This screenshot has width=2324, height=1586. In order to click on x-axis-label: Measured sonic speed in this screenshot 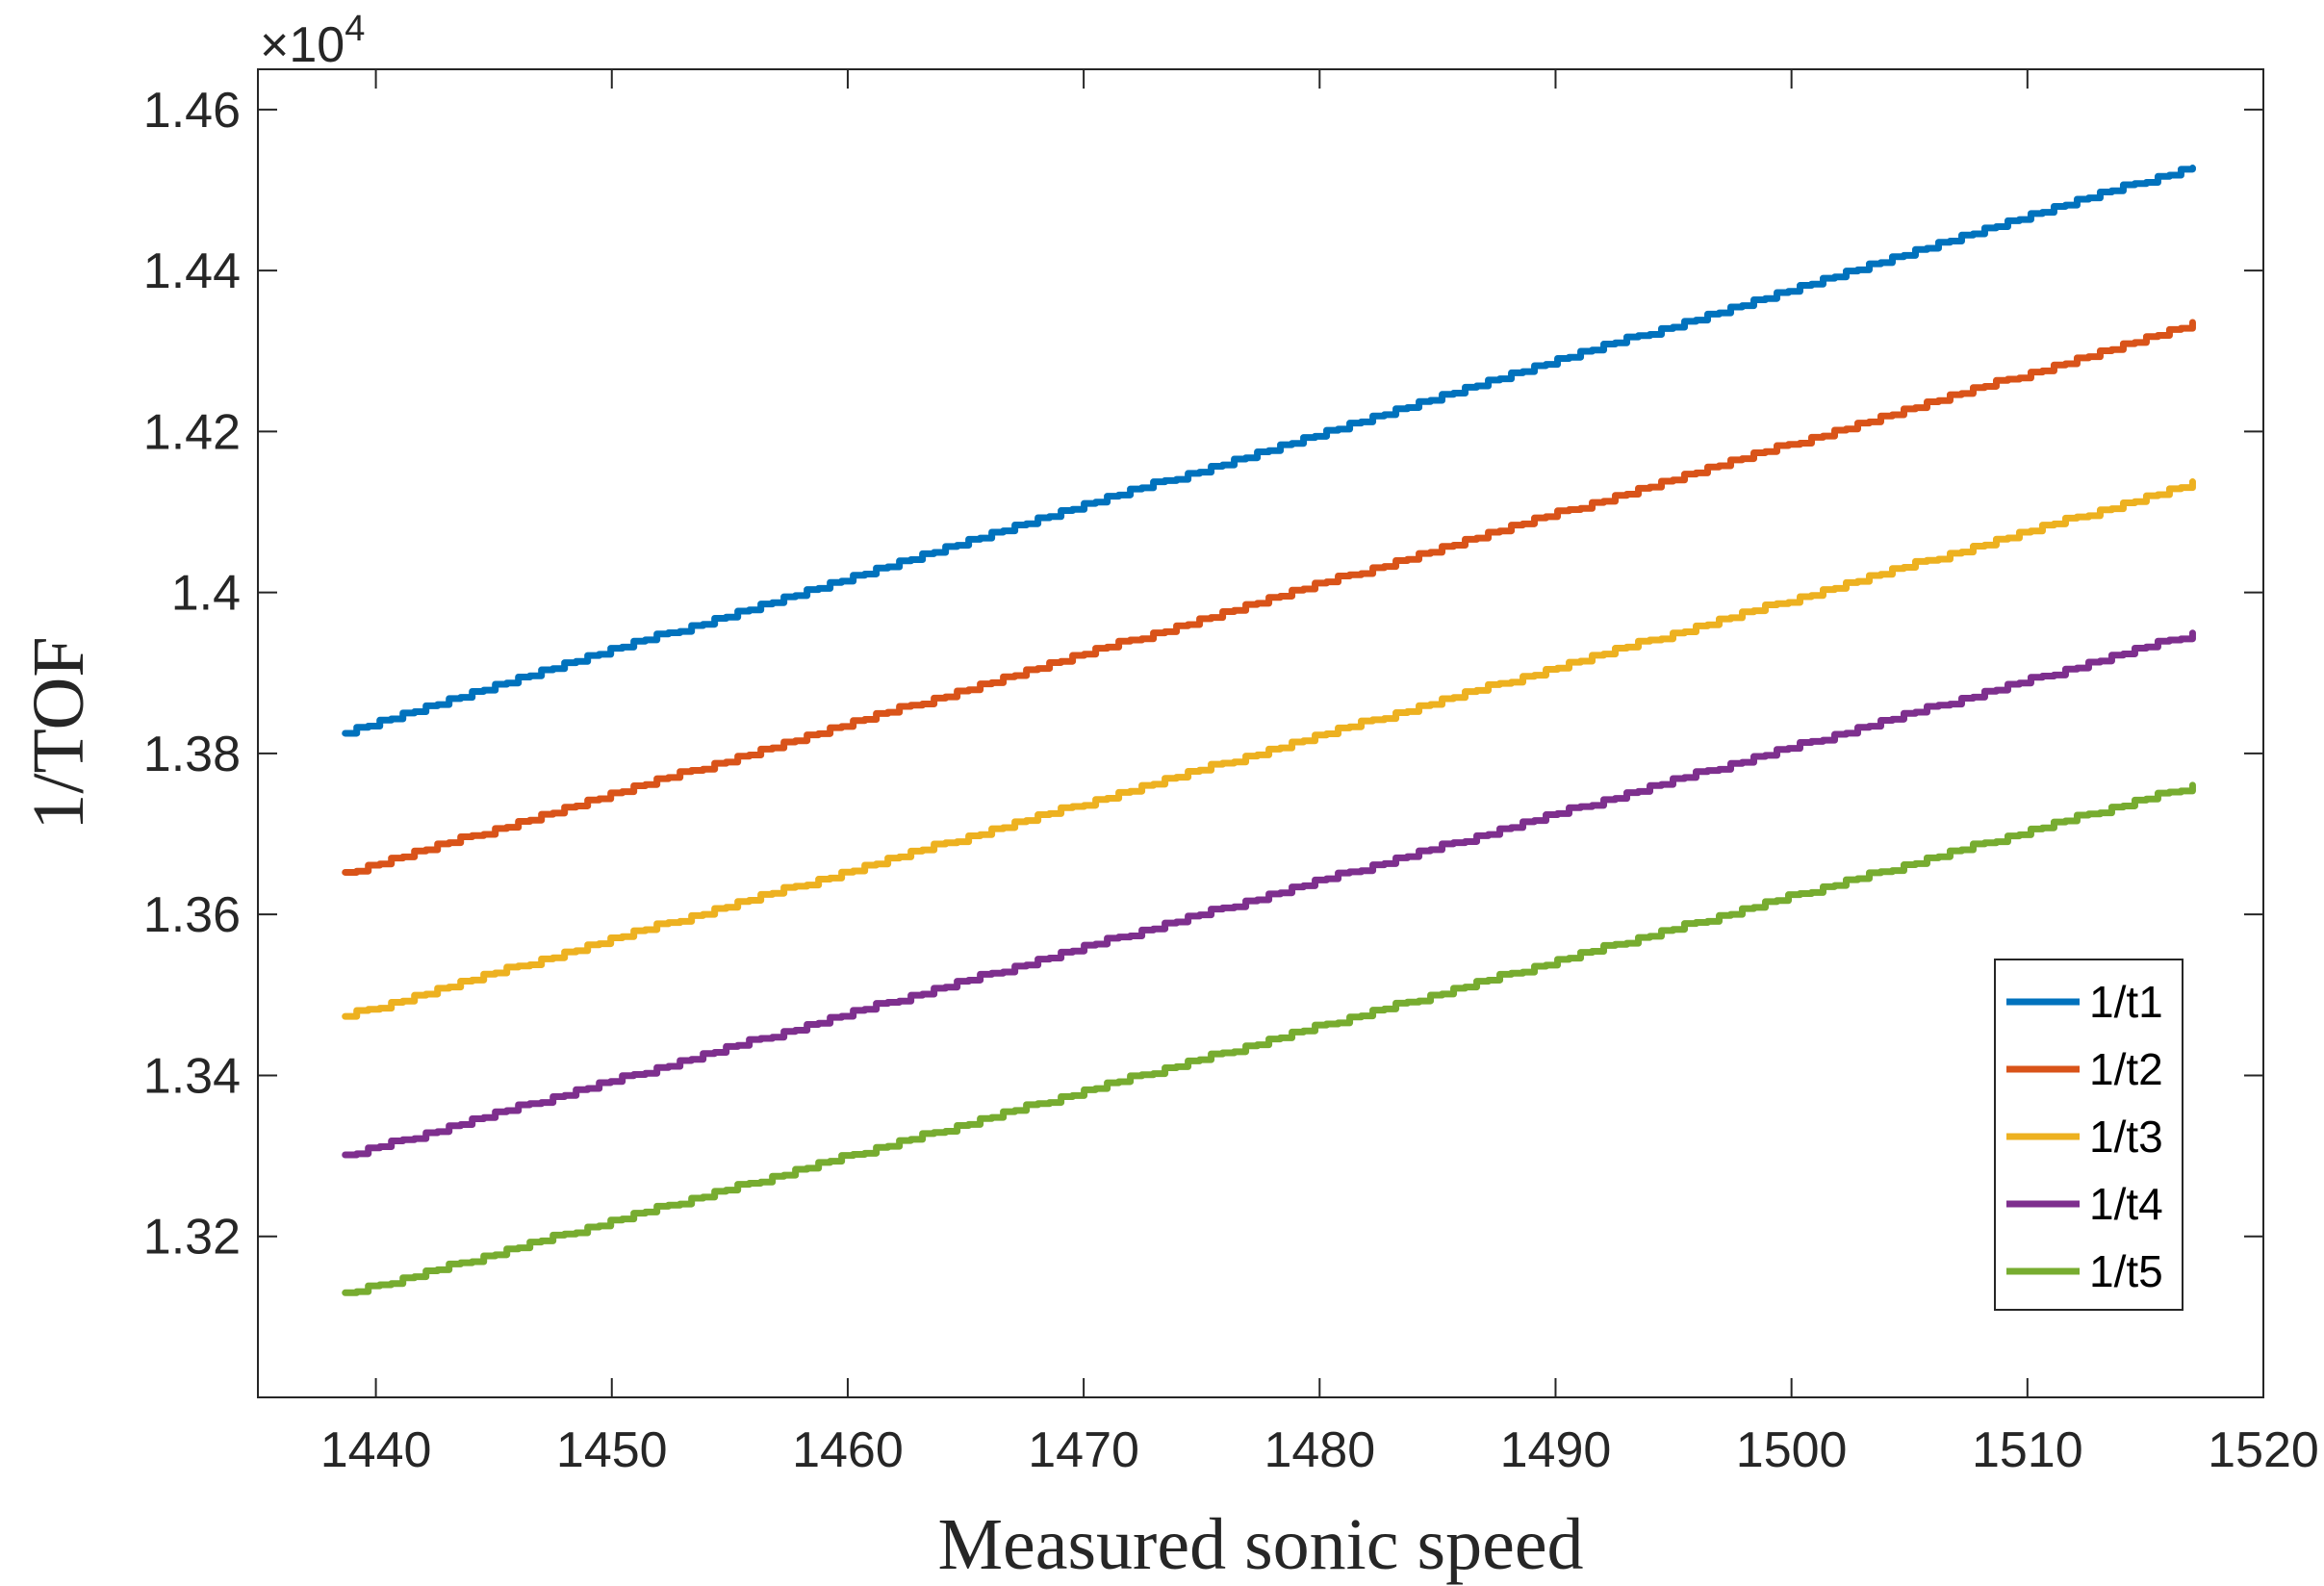, I will do `click(1260, 1544)`.